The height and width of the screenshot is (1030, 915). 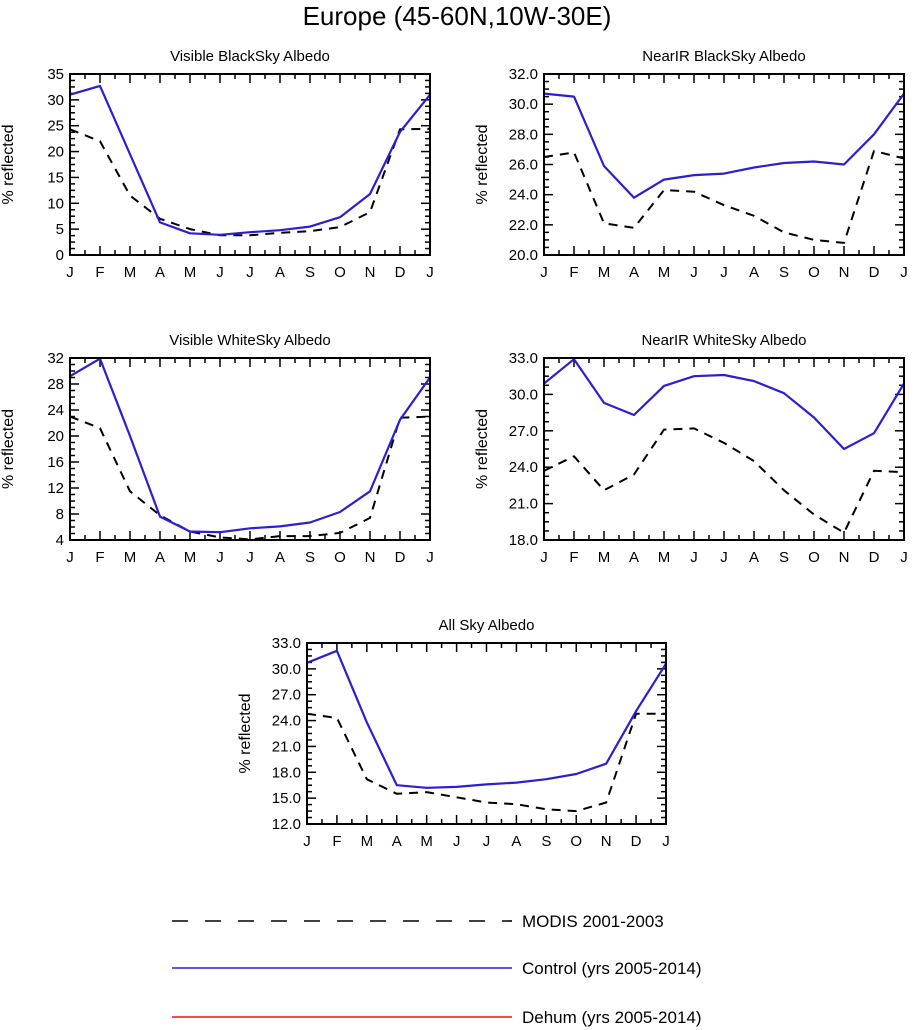 What do you see at coordinates (523, 165) in the screenshot?
I see `y-tick-label: 26.0` at bounding box center [523, 165].